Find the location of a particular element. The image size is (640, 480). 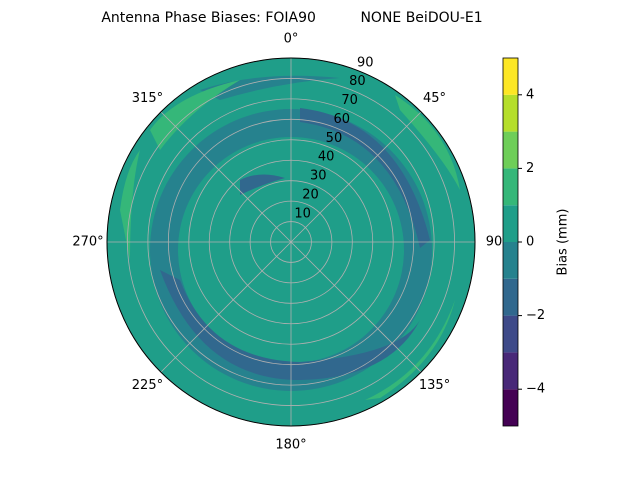

colorbar-tick-label: −2 is located at coordinates (535, 315).